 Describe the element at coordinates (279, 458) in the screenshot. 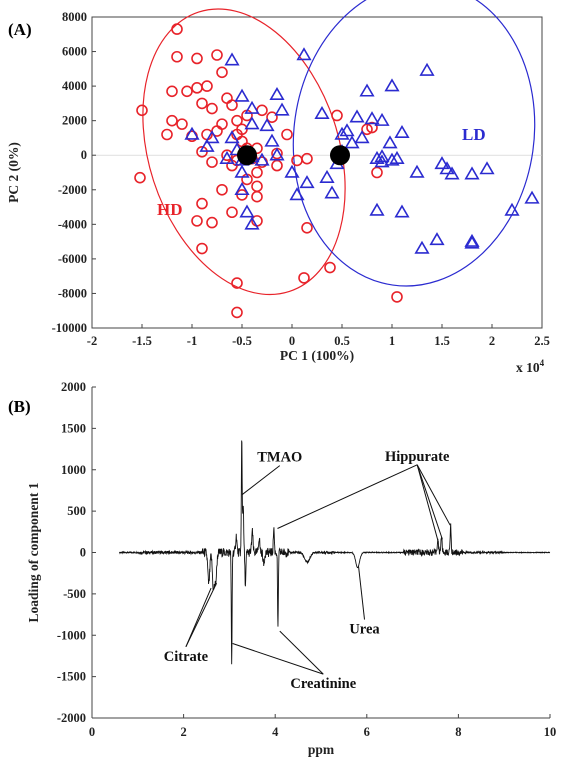

I see `annotation-label-tmao: TMAO` at that location.